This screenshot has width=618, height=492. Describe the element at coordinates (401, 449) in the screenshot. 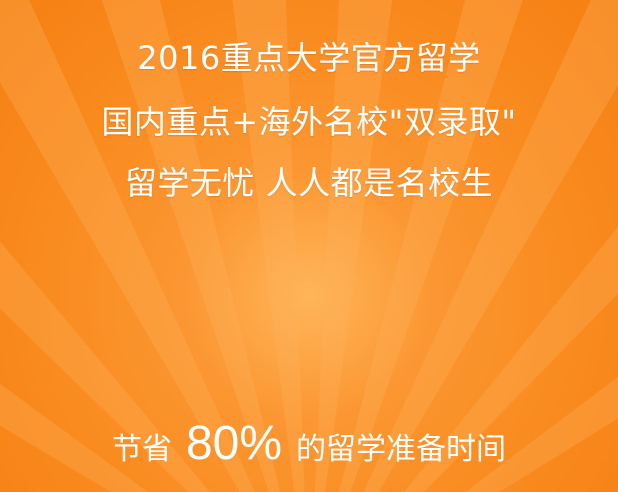

I see `tagline-suffix: 的留学准备时间` at that location.